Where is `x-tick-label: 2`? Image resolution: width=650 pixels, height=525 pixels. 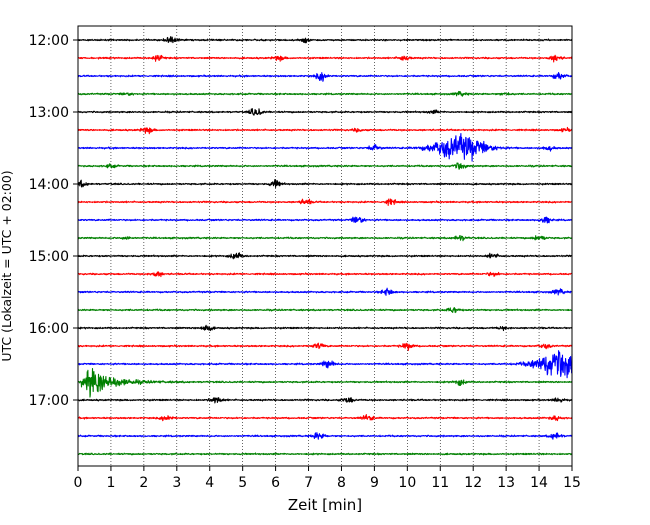
x-tick-label: 2 is located at coordinates (143, 483).